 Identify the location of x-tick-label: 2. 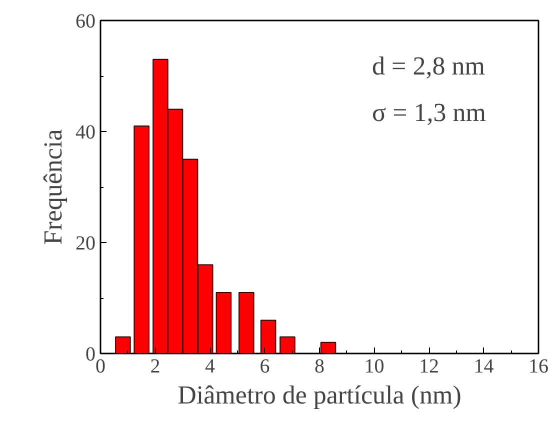
(155, 367).